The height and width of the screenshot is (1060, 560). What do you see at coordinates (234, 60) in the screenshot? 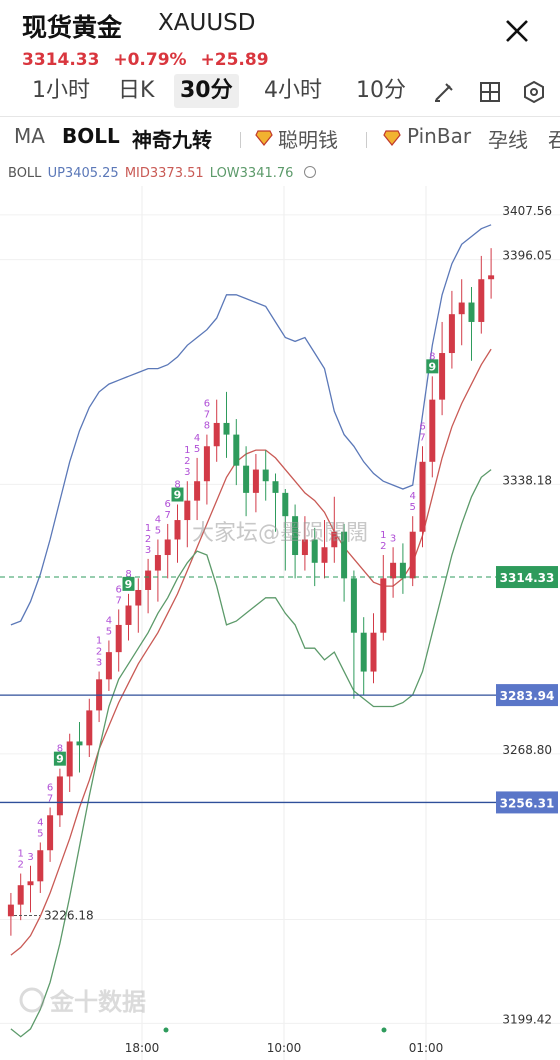
I see `change-absolute: +25.89` at bounding box center [234, 60].